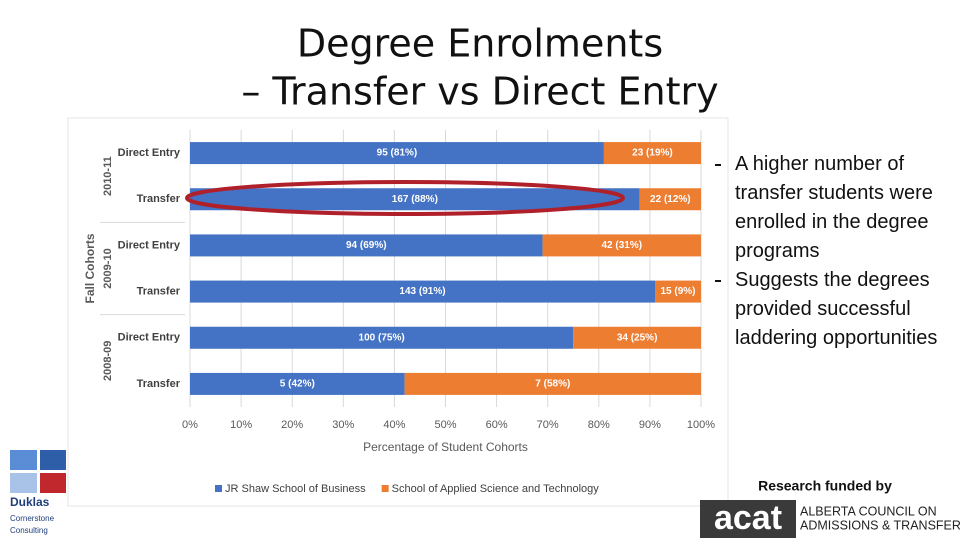  I want to click on slide-title: – Transfer vs Direct Entry, so click(479, 92).